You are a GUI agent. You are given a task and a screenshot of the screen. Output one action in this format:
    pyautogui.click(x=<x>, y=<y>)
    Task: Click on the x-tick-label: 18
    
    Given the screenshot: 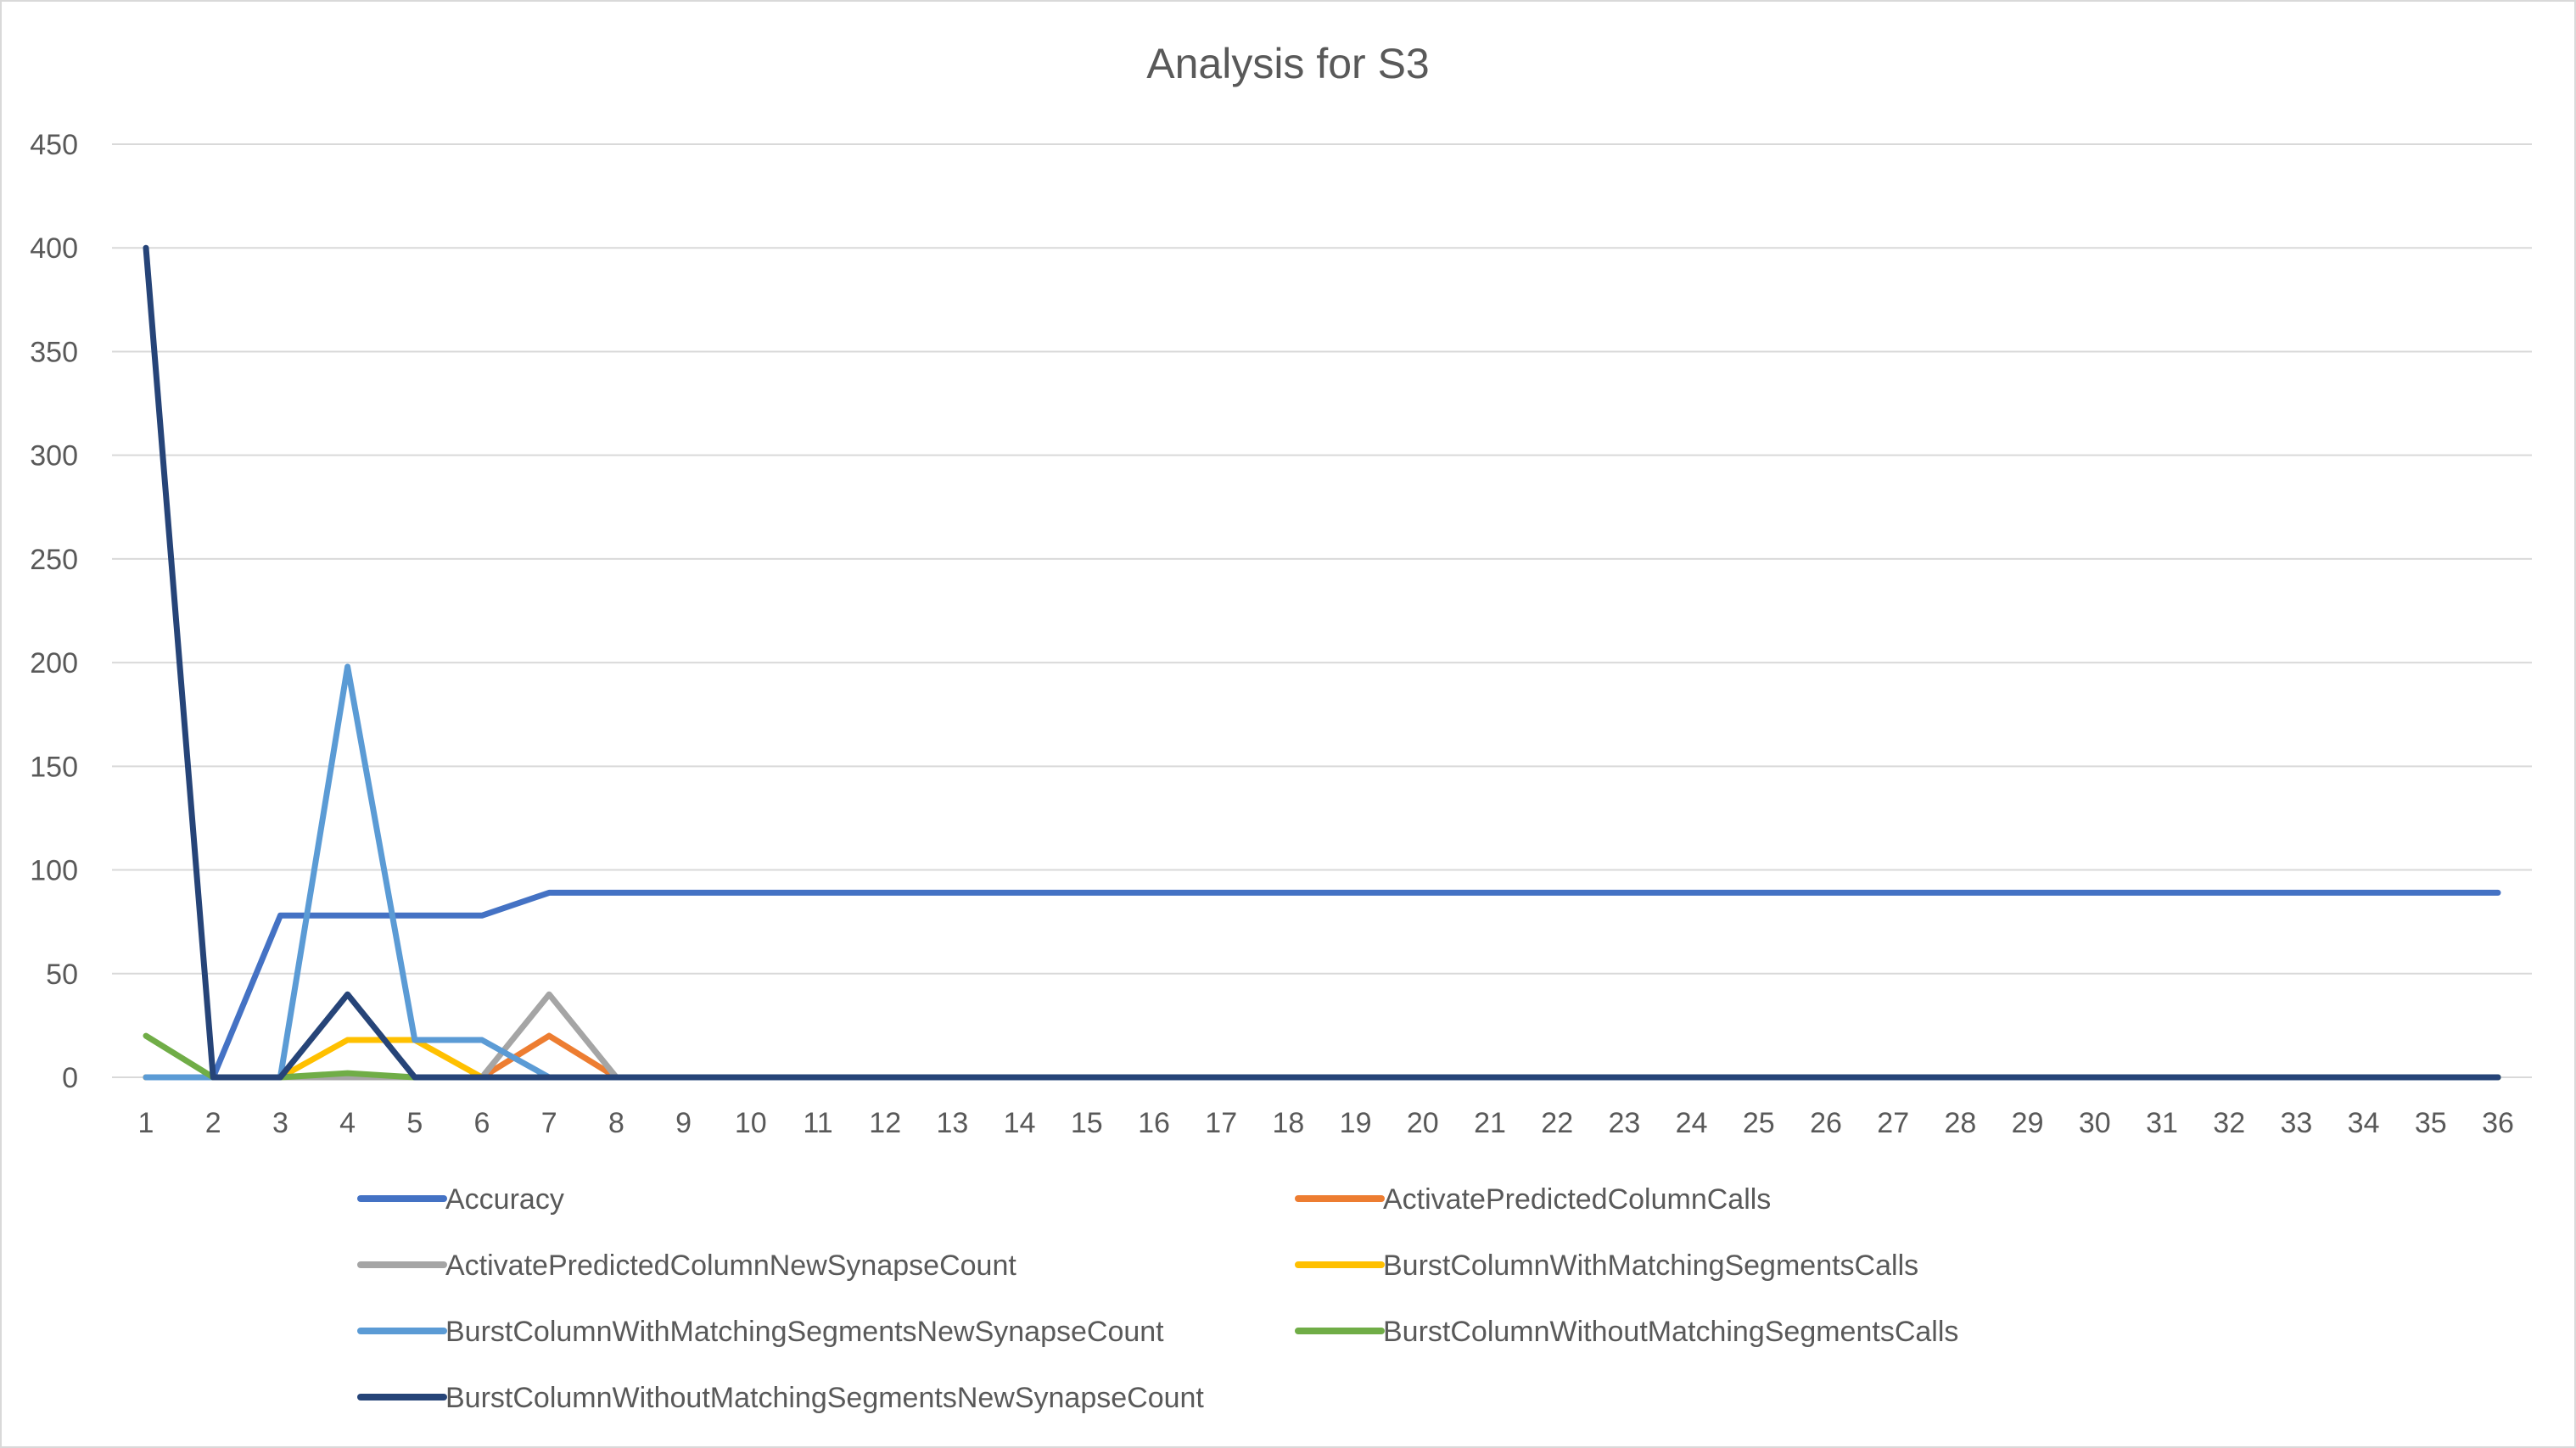 What is the action you would take?
    pyautogui.click(x=1288, y=1123)
    